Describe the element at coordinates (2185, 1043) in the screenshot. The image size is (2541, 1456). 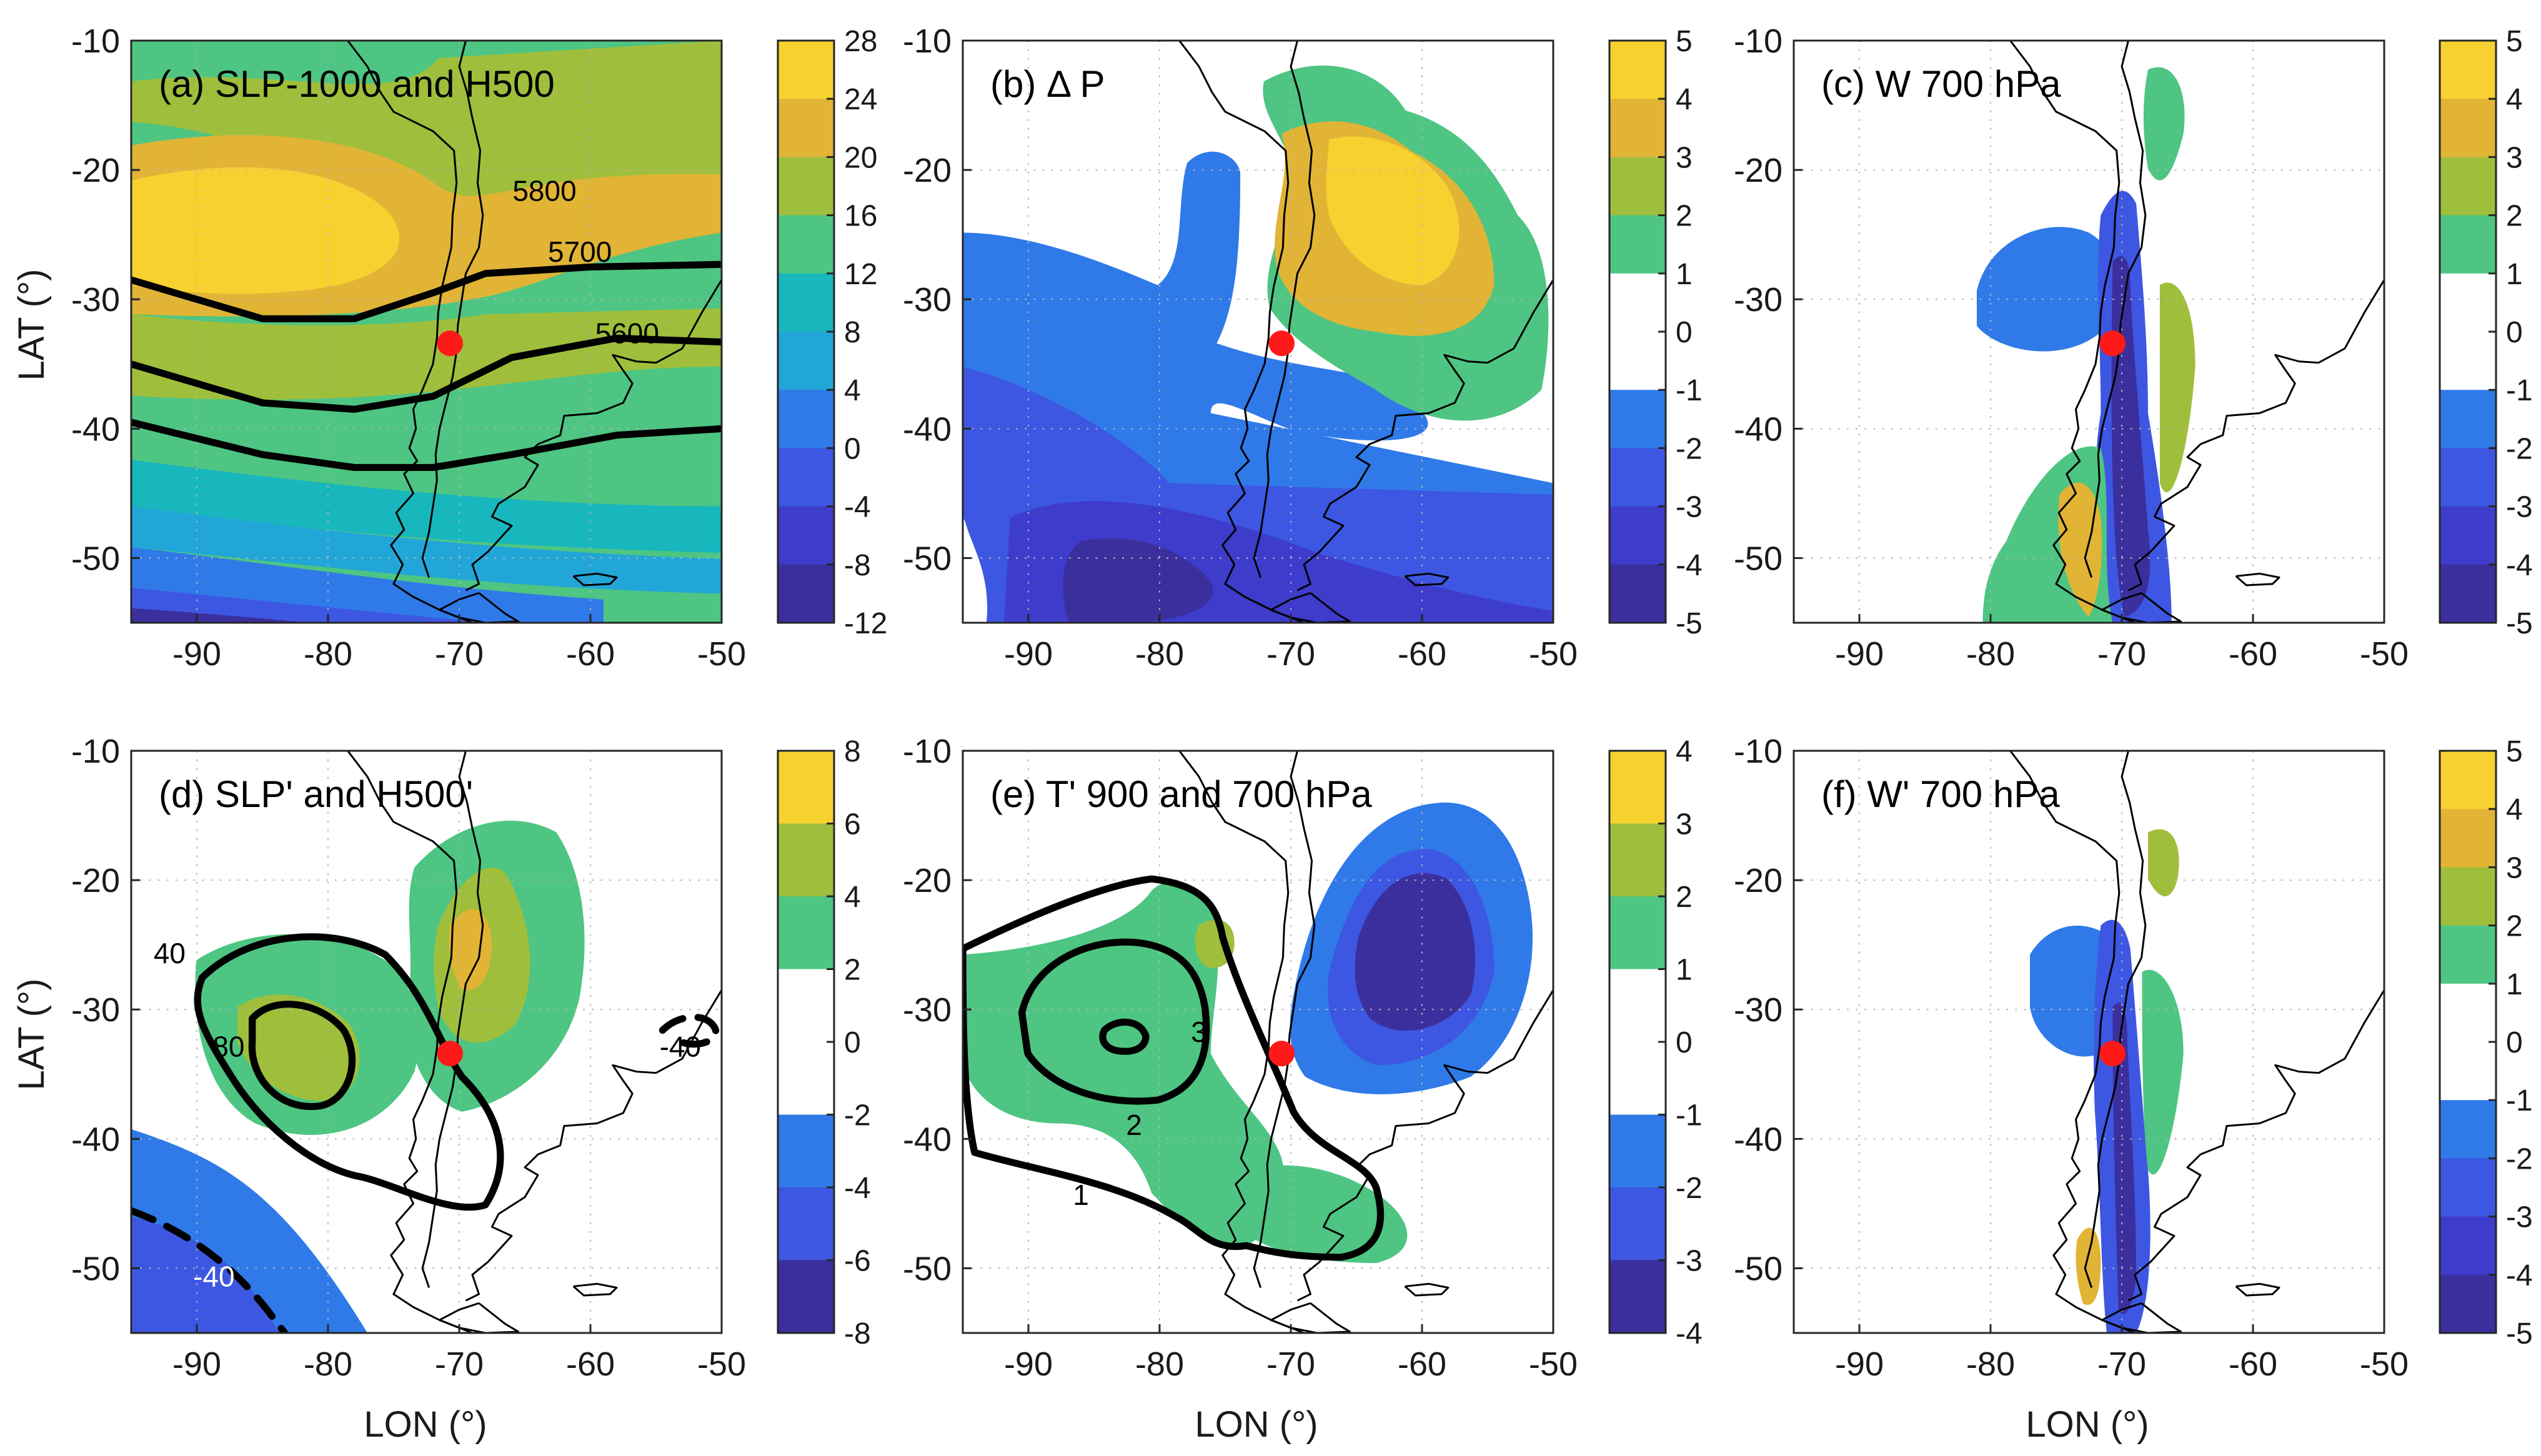
I see `coastline-f` at that location.